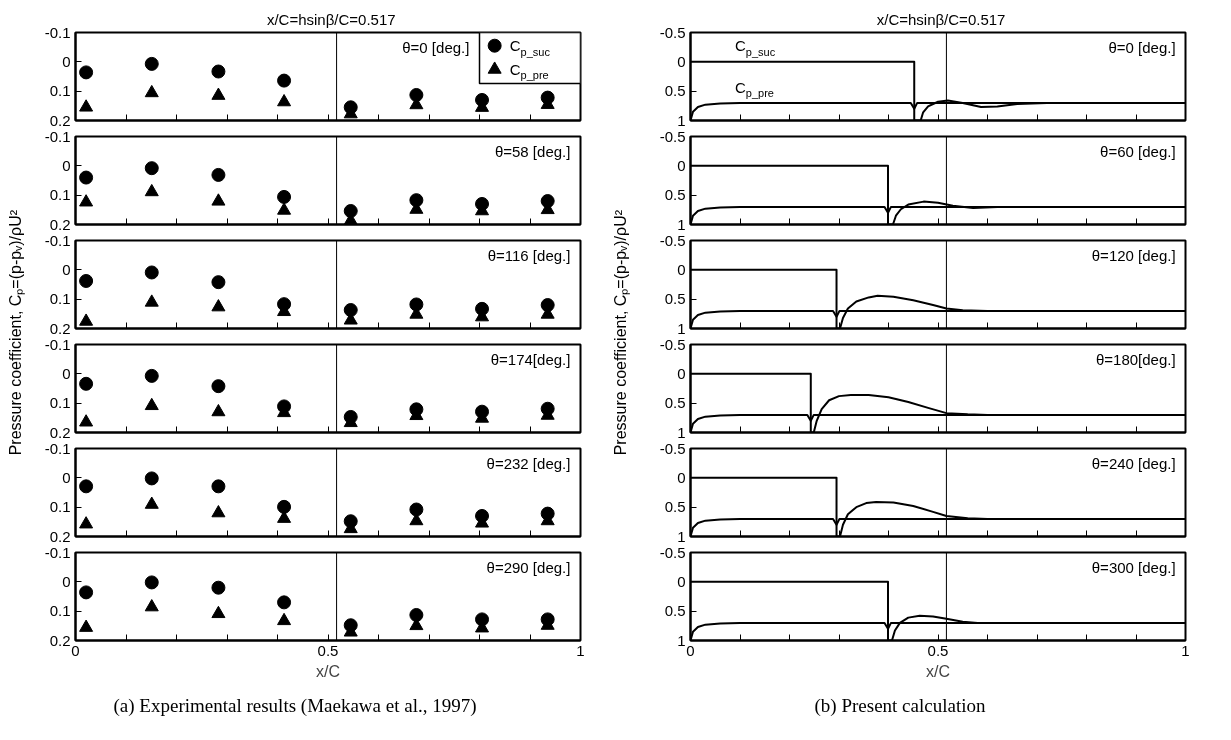  I want to click on annotation: θ=58 [deg.], so click(532, 151).